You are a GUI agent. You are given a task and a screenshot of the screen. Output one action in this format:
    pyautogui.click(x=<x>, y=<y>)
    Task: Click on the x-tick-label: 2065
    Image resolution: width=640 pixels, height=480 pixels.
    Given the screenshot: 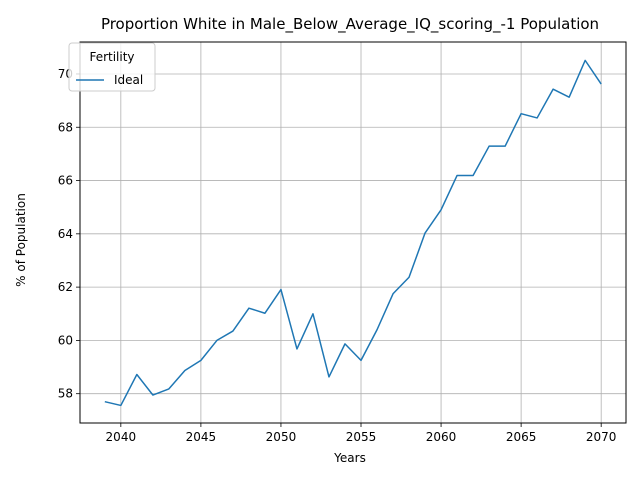 What is the action you would take?
    pyautogui.click(x=521, y=437)
    